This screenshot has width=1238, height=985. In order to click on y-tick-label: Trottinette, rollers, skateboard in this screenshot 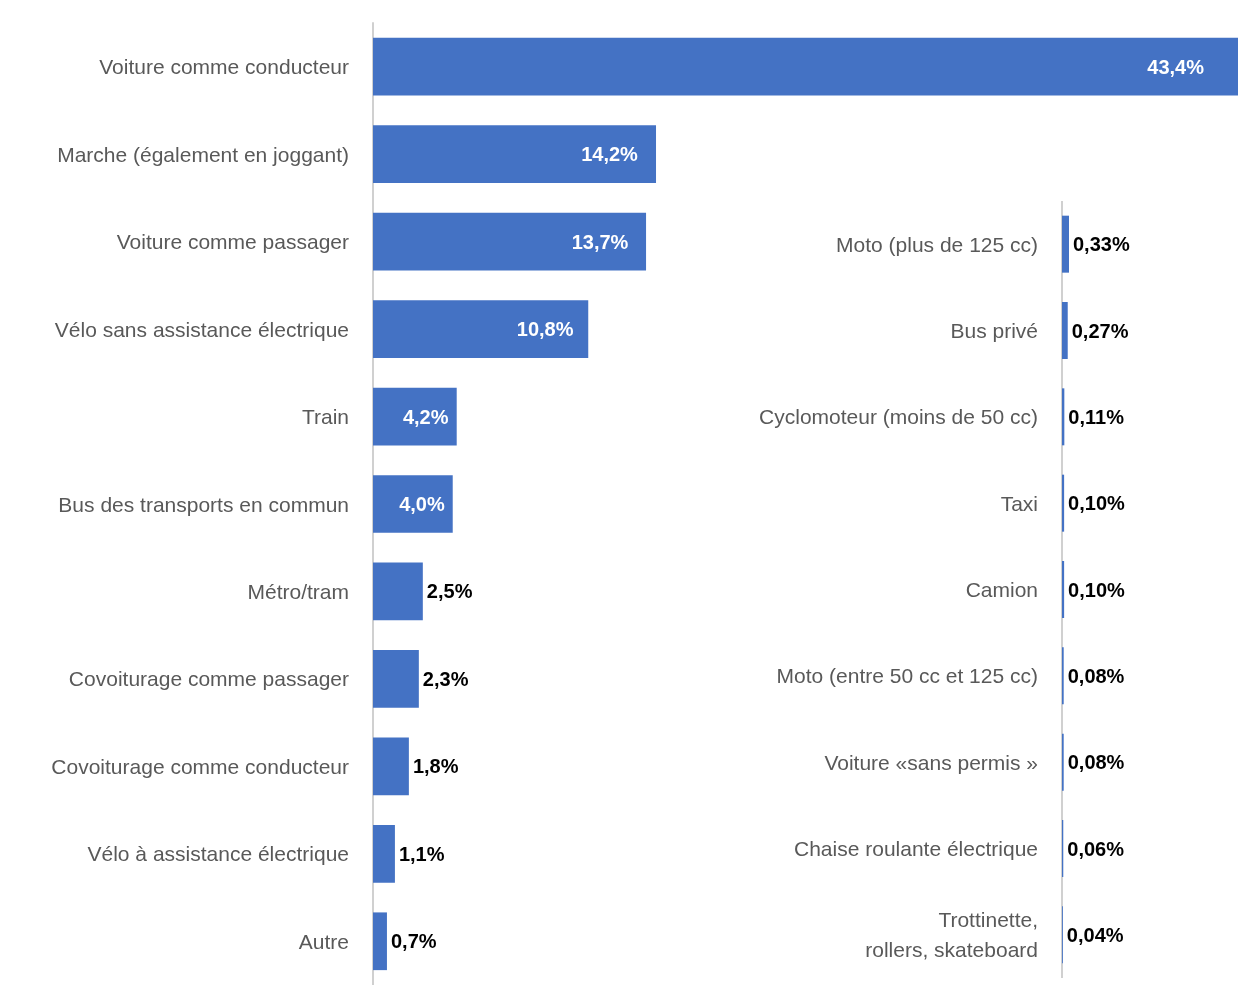, I will do `click(951, 935)`.